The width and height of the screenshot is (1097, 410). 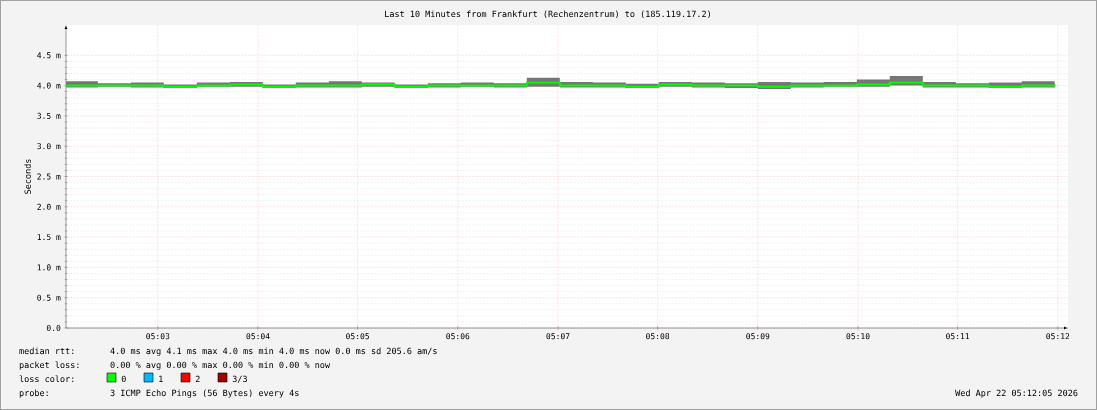 What do you see at coordinates (273, 351) in the screenshot?
I see `text: 4.0 ms avg 4.1 ms max 4.0 ms min 4.0 ms now 0.0 ms sd 205.6 am/s` at bounding box center [273, 351].